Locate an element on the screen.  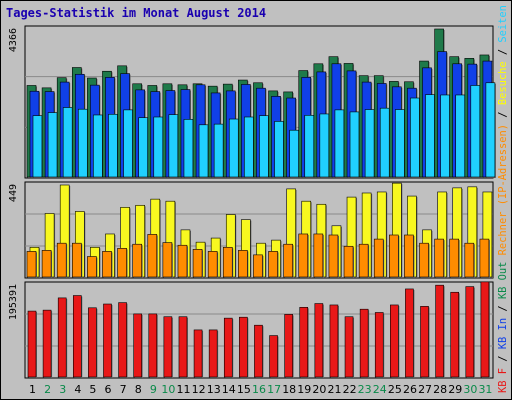
x-tick-label-23: 23 is located at coordinates (365, 389).